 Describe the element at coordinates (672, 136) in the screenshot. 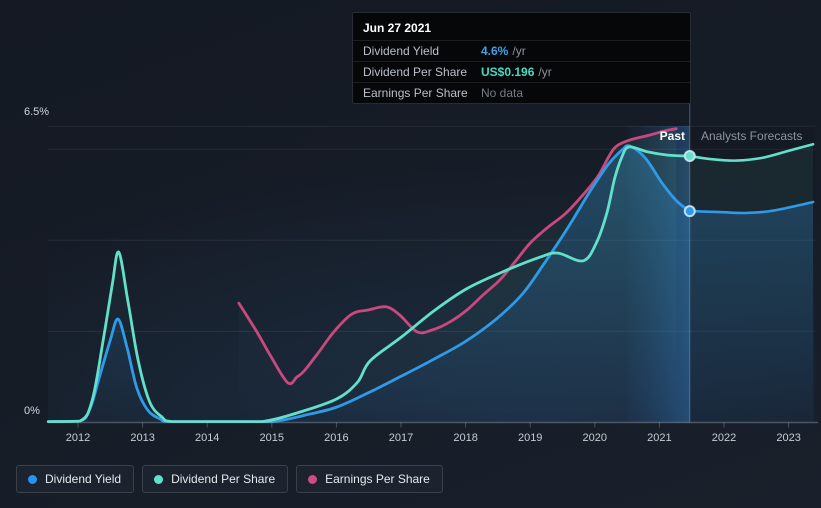

I see `past-zone-label: Past` at that location.